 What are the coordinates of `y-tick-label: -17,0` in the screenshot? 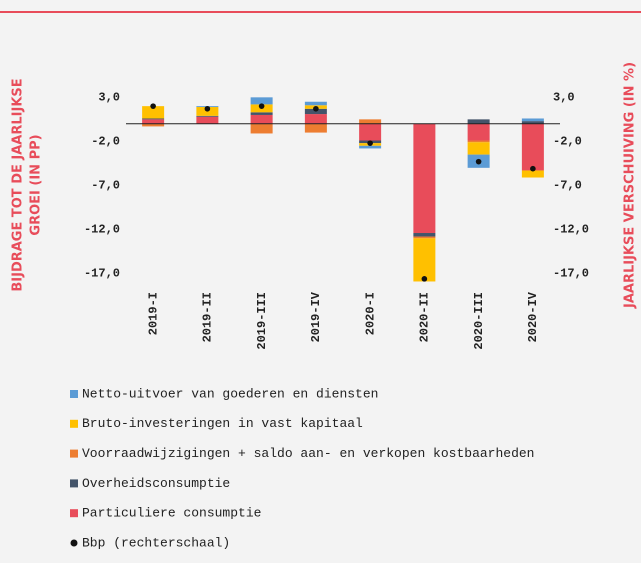 It's located at (102, 274).